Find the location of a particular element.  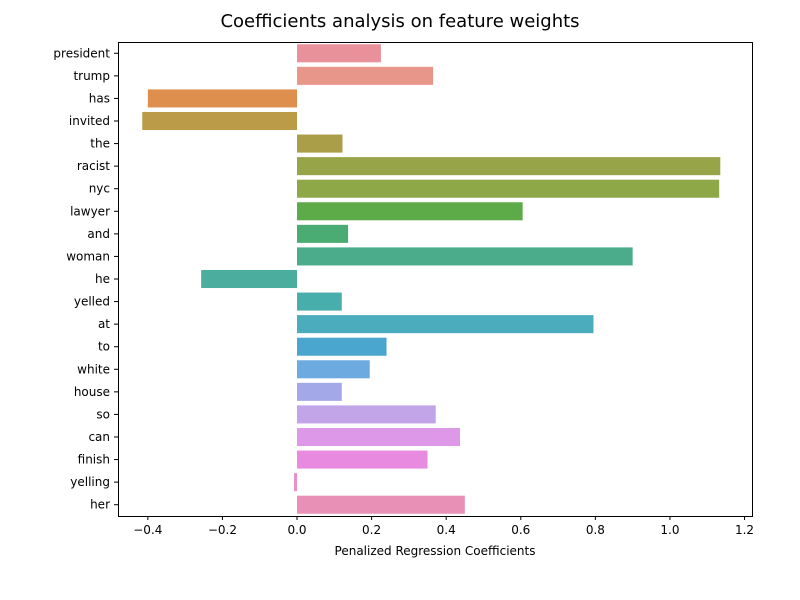

bar-house is located at coordinates (319, 391).